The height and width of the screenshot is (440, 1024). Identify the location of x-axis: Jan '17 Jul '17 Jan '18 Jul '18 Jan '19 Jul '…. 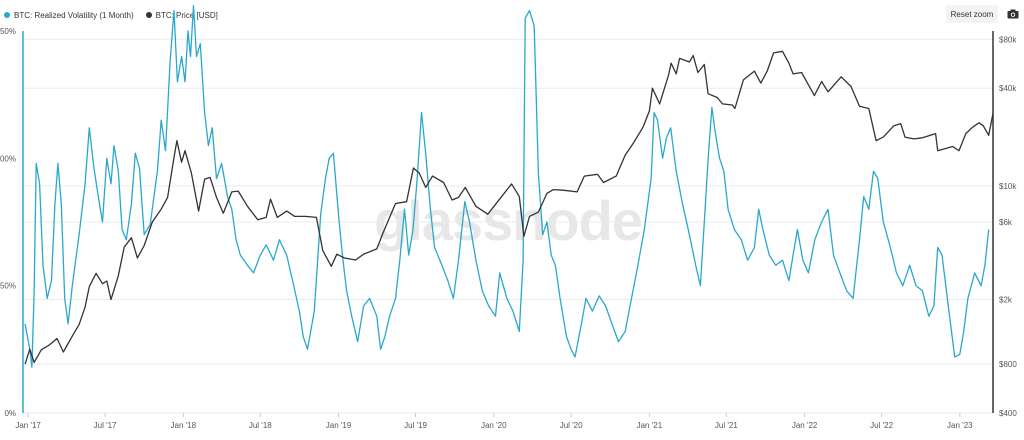
(494, 421).